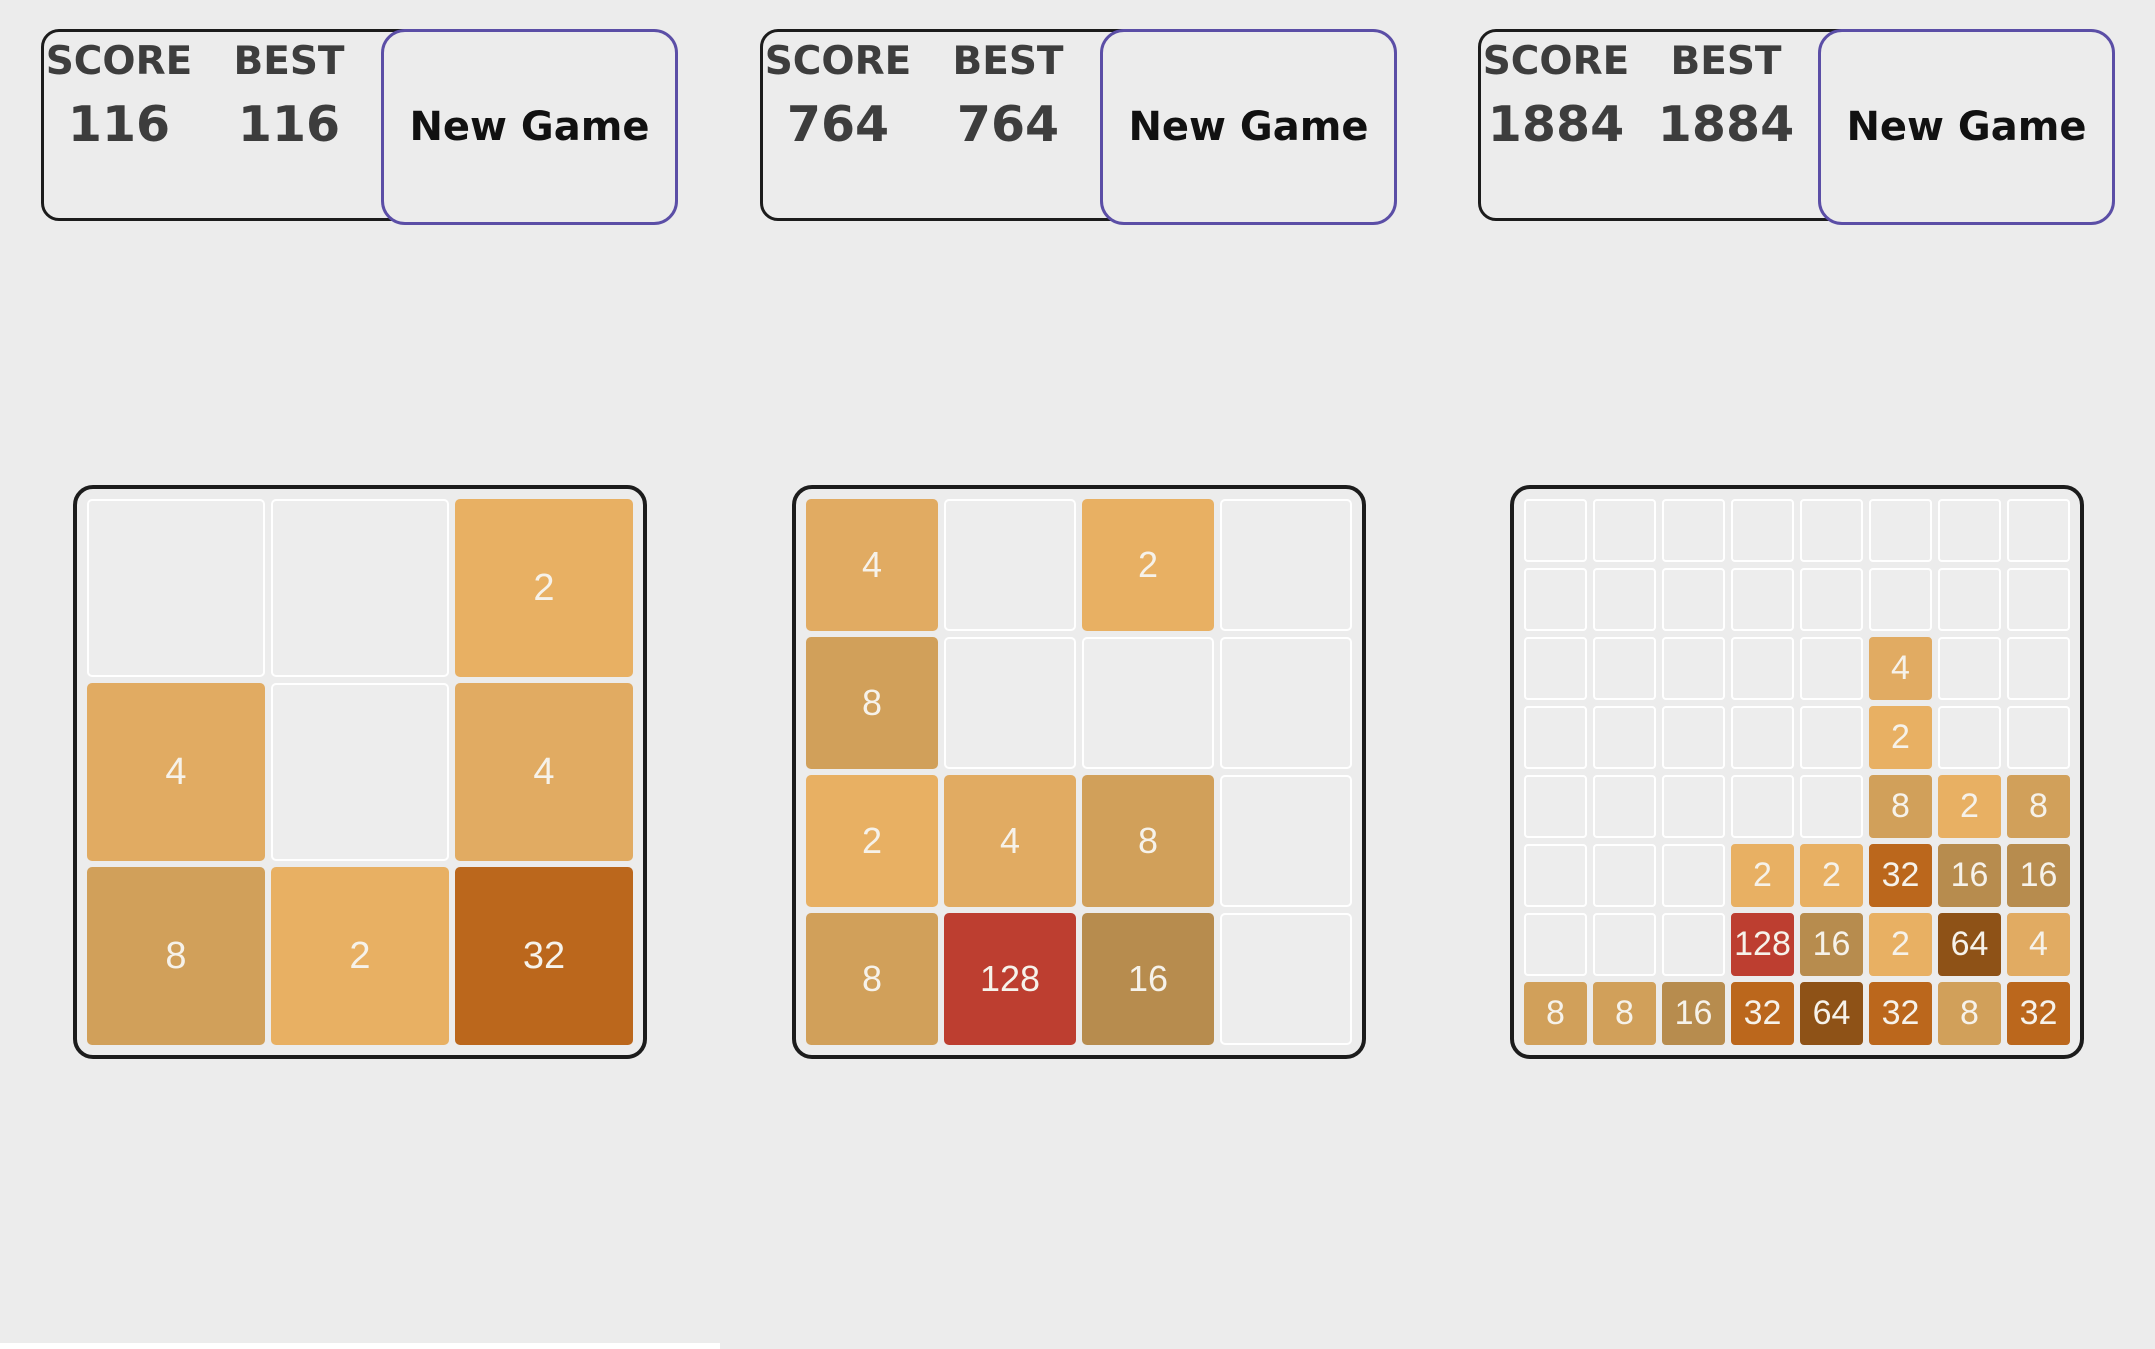  I want to click on best-stat: BEST 1884, so click(1726, 97).